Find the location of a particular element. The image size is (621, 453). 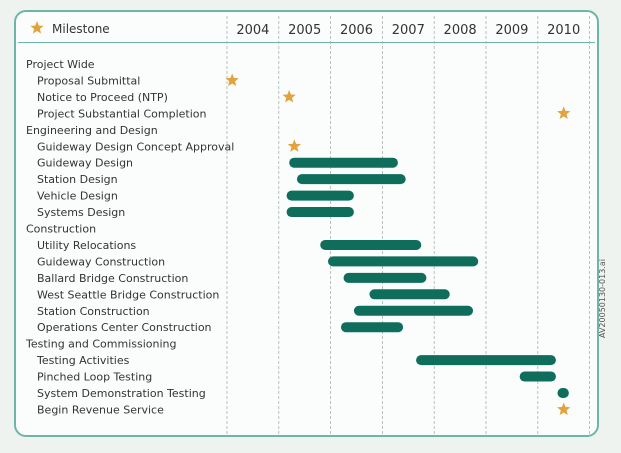

legend-label: Milestone is located at coordinates (81, 29).